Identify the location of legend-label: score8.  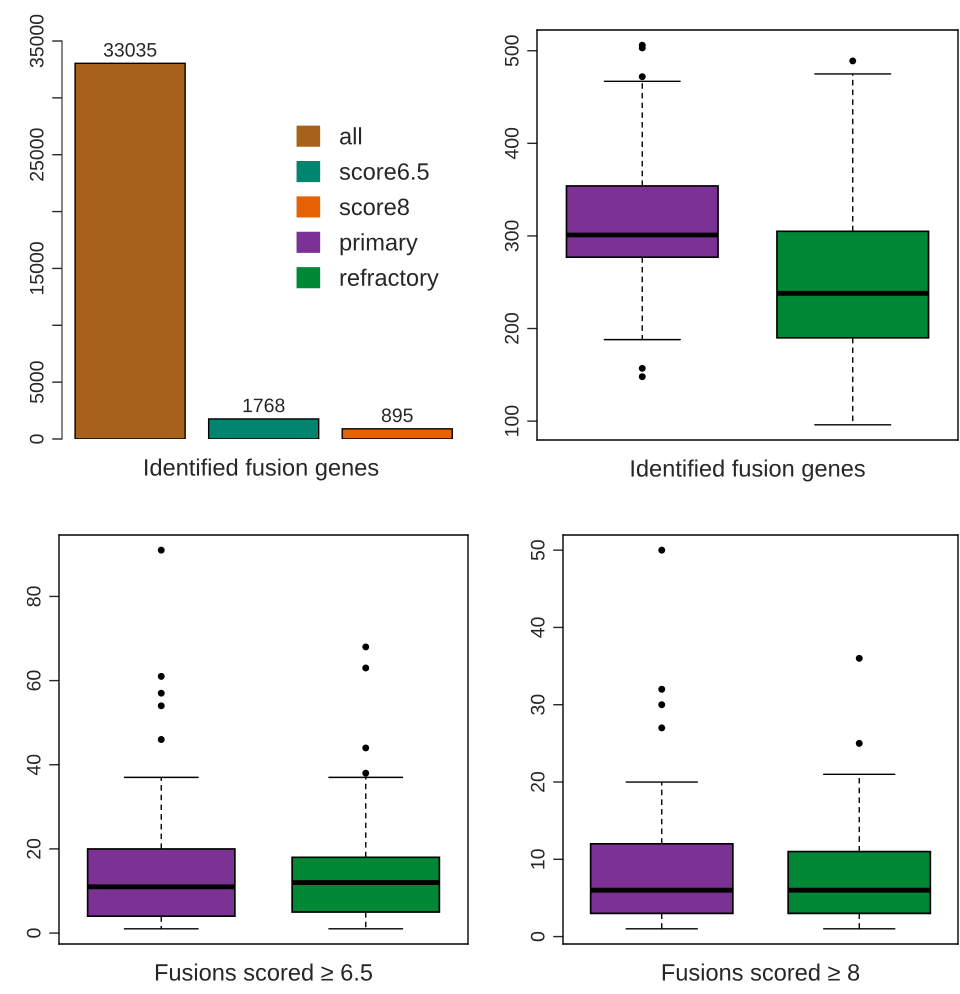
(374, 207).